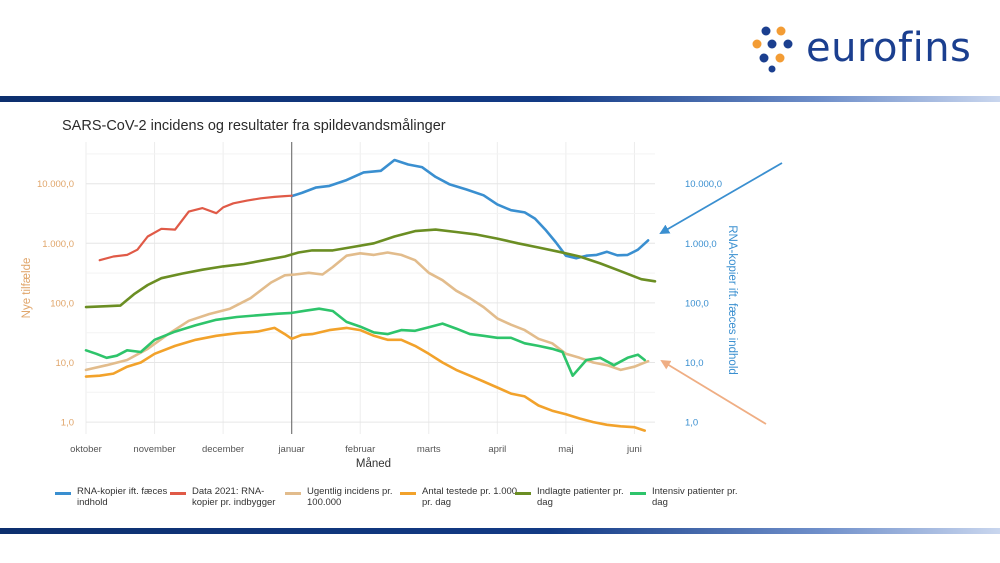 Image resolution: width=1000 pixels, height=563 pixels. Describe the element at coordinates (350, 497) in the screenshot. I see `legend-label-incidens: Ugentlig incidens pr. 100.000` at that location.